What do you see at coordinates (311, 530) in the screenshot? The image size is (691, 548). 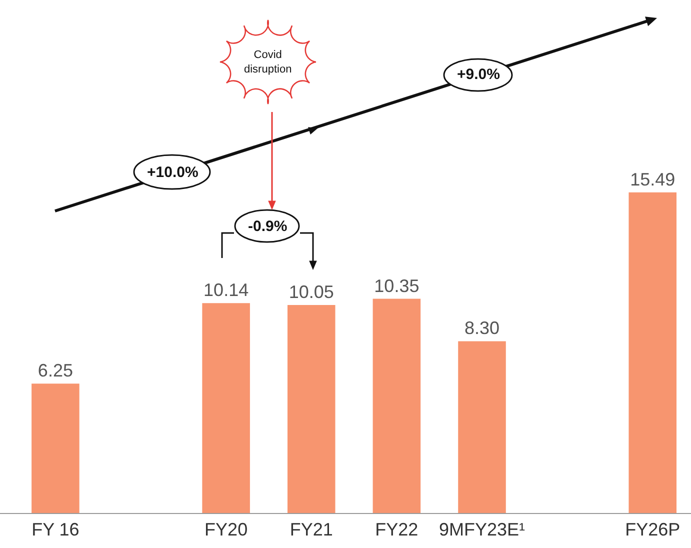 I see `x-tick-label: FY21` at bounding box center [311, 530].